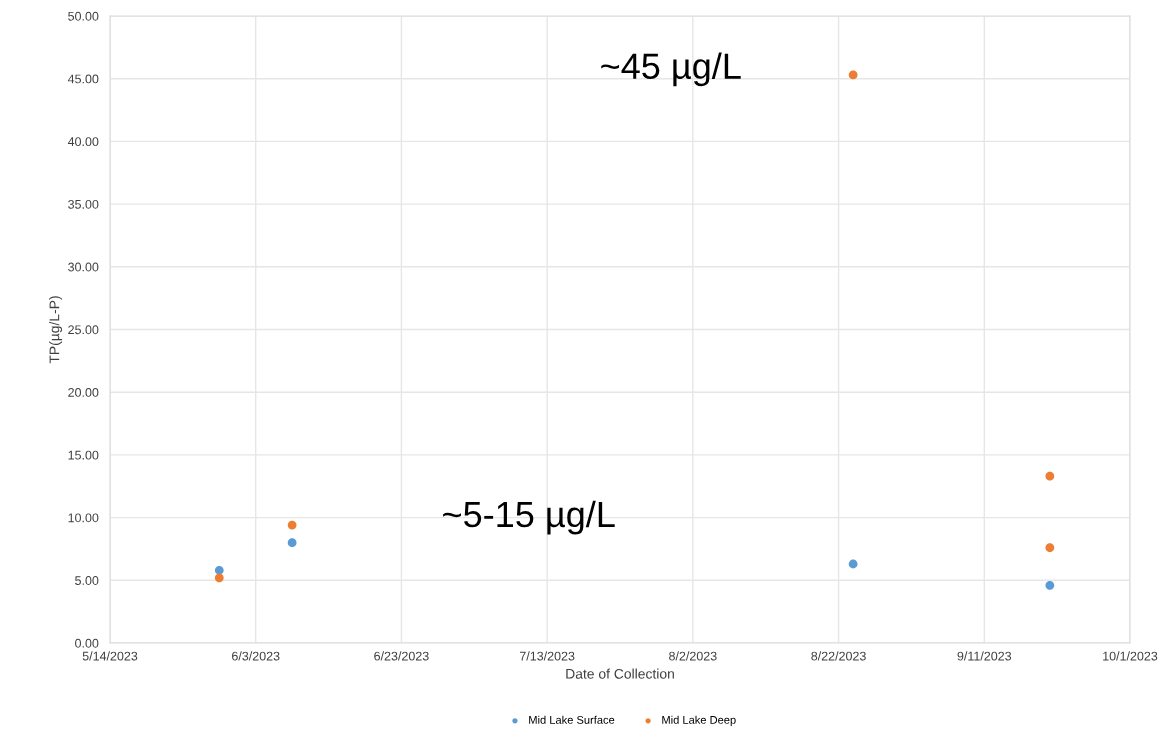 This screenshot has width=1172, height=749. What do you see at coordinates (838, 656) in the screenshot?
I see `x-tick-label: 8/22/2023` at bounding box center [838, 656].